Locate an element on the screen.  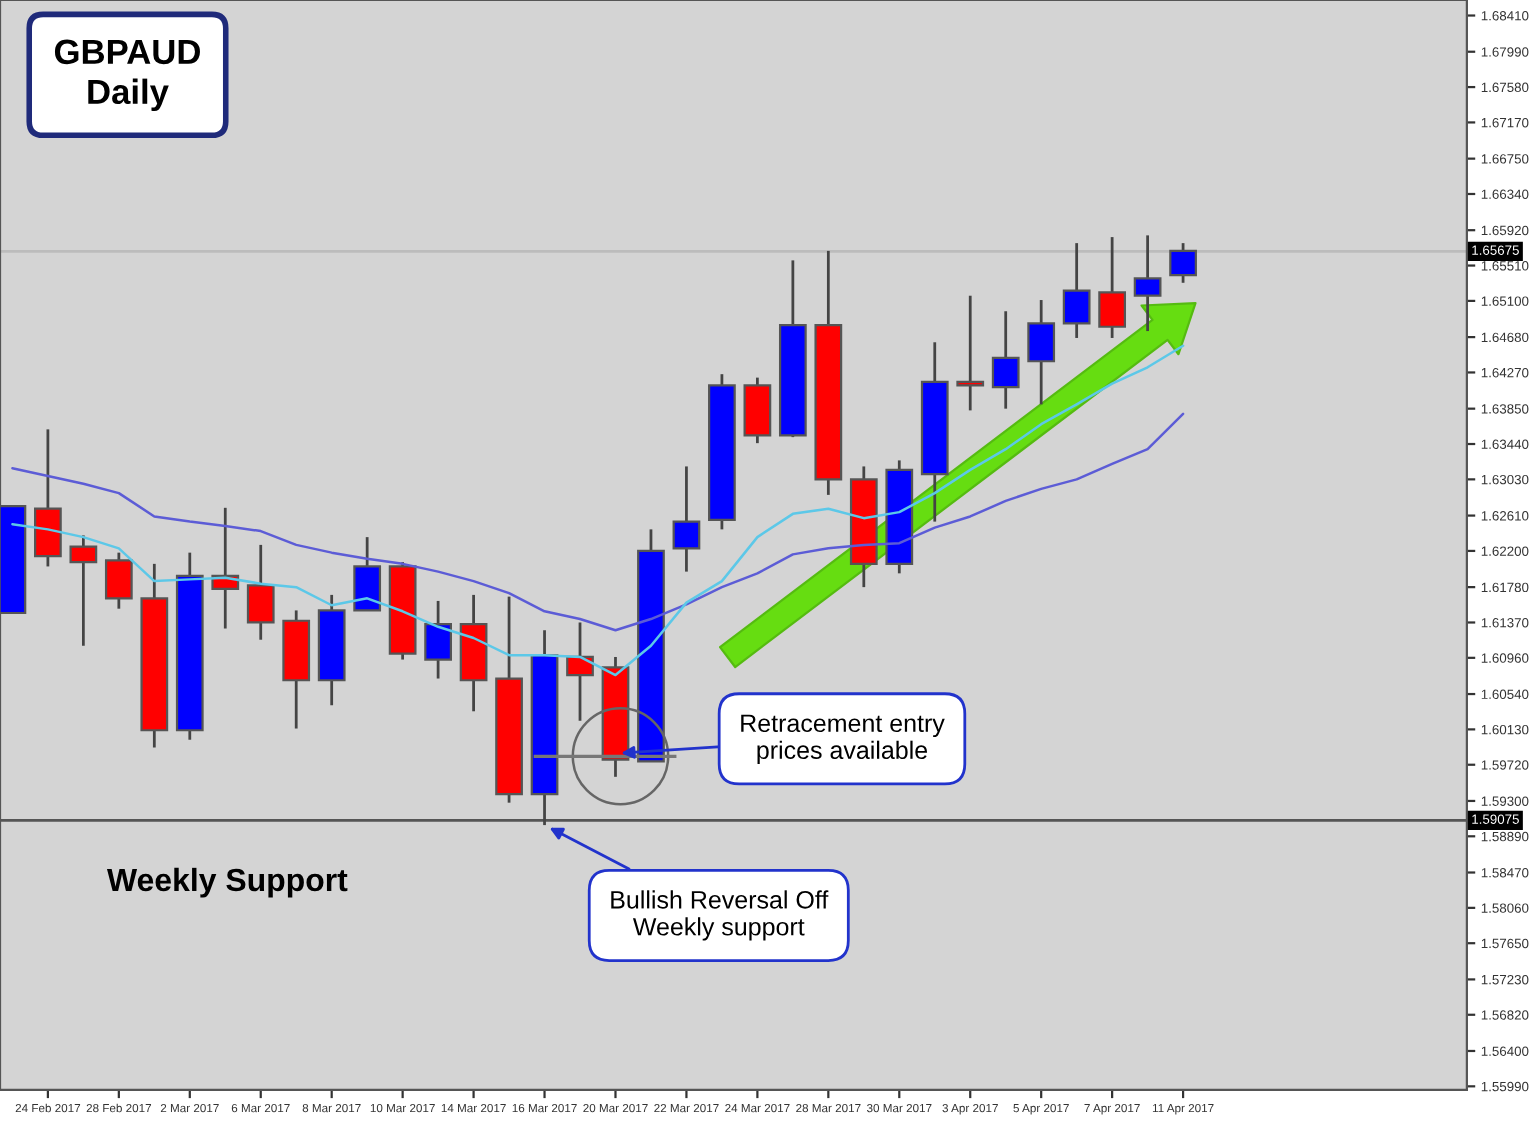
annotation: Weekly Support is located at coordinates (227, 882).